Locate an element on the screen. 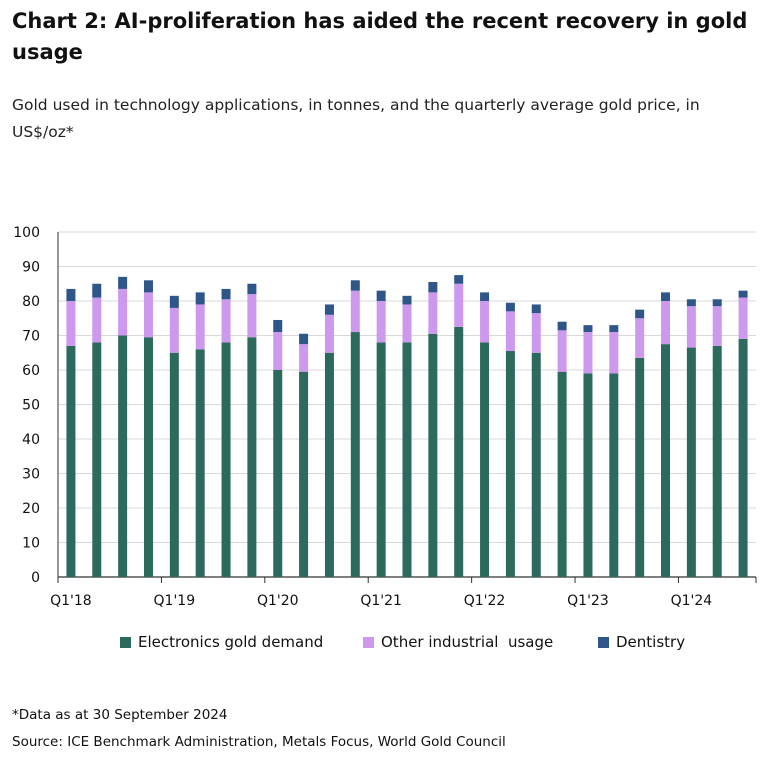 Image resolution: width=768 pixels, height=762 pixels. y-tick-label: 30 is located at coordinates (31, 475).